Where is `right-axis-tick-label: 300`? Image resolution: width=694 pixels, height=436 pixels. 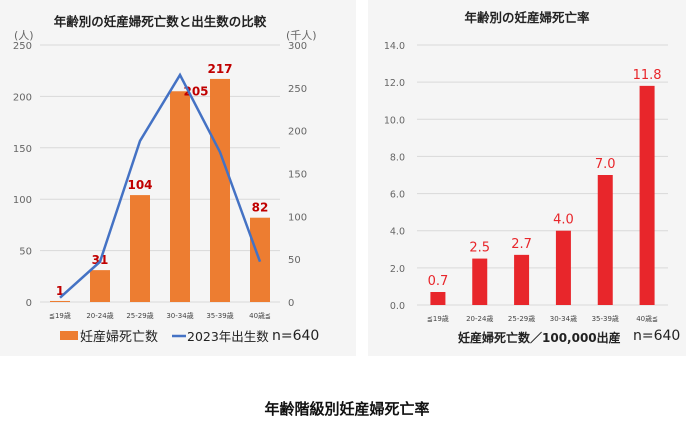 right-axis-tick-label: 300 is located at coordinates (297, 46).